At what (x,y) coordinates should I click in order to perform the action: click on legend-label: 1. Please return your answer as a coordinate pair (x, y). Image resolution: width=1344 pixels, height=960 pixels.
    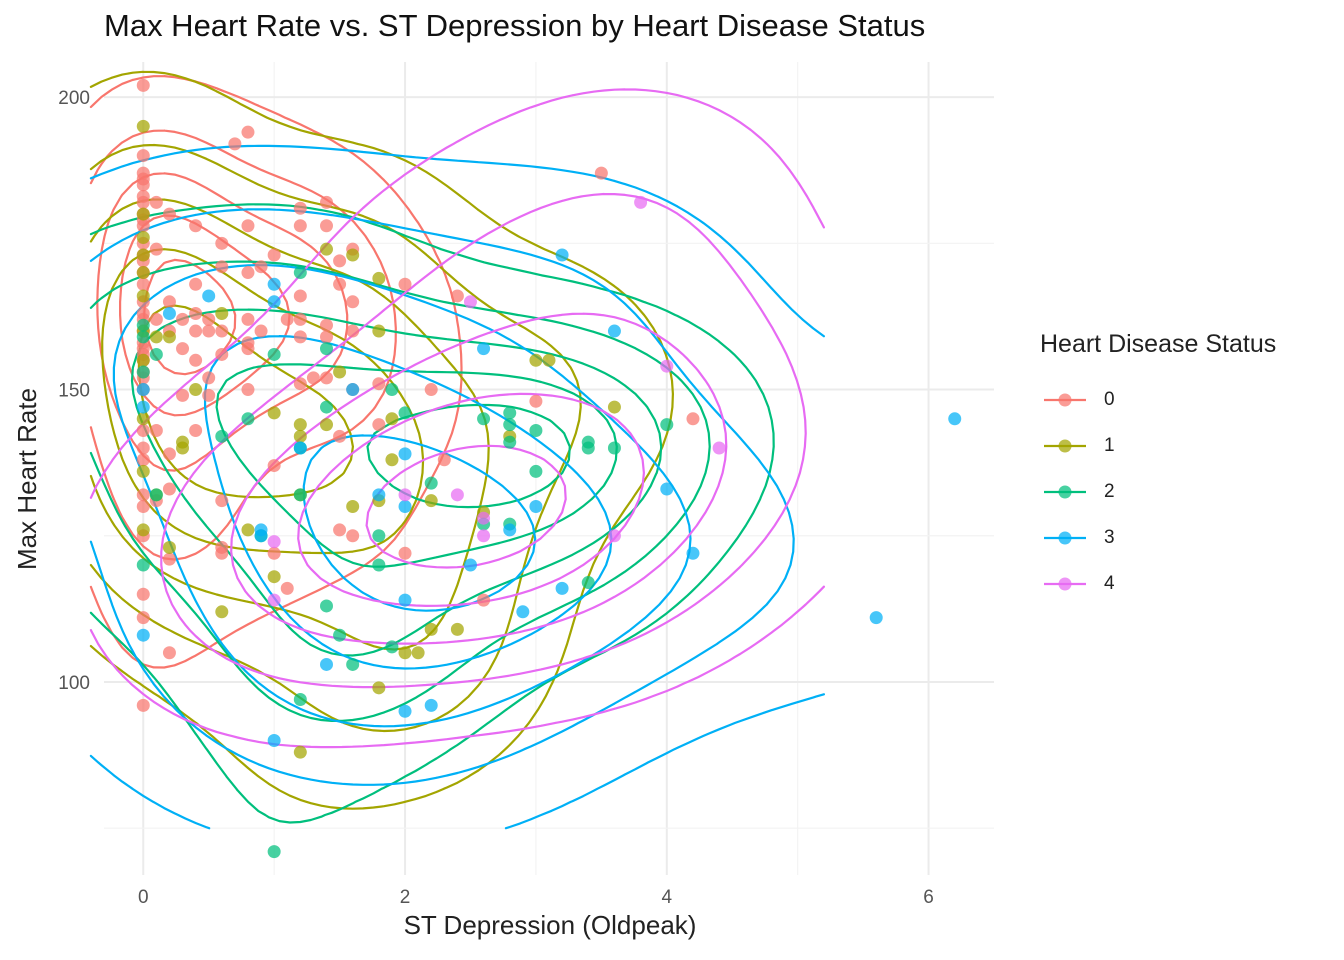
    Looking at the image, I should click on (1109, 445).